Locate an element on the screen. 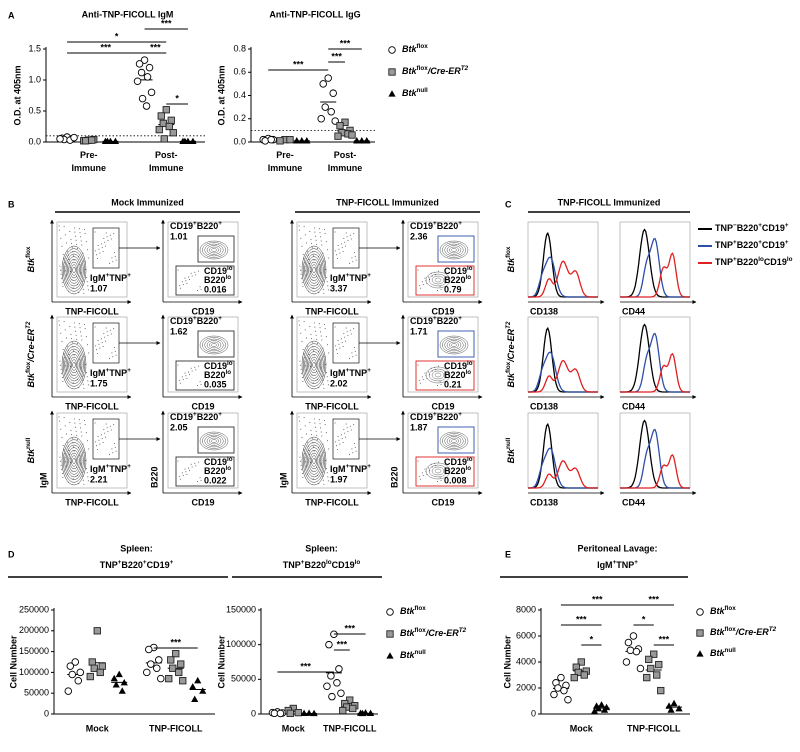 The width and height of the screenshot is (800, 752). legend-label: Btkflox is located at coordinates (723, 610).